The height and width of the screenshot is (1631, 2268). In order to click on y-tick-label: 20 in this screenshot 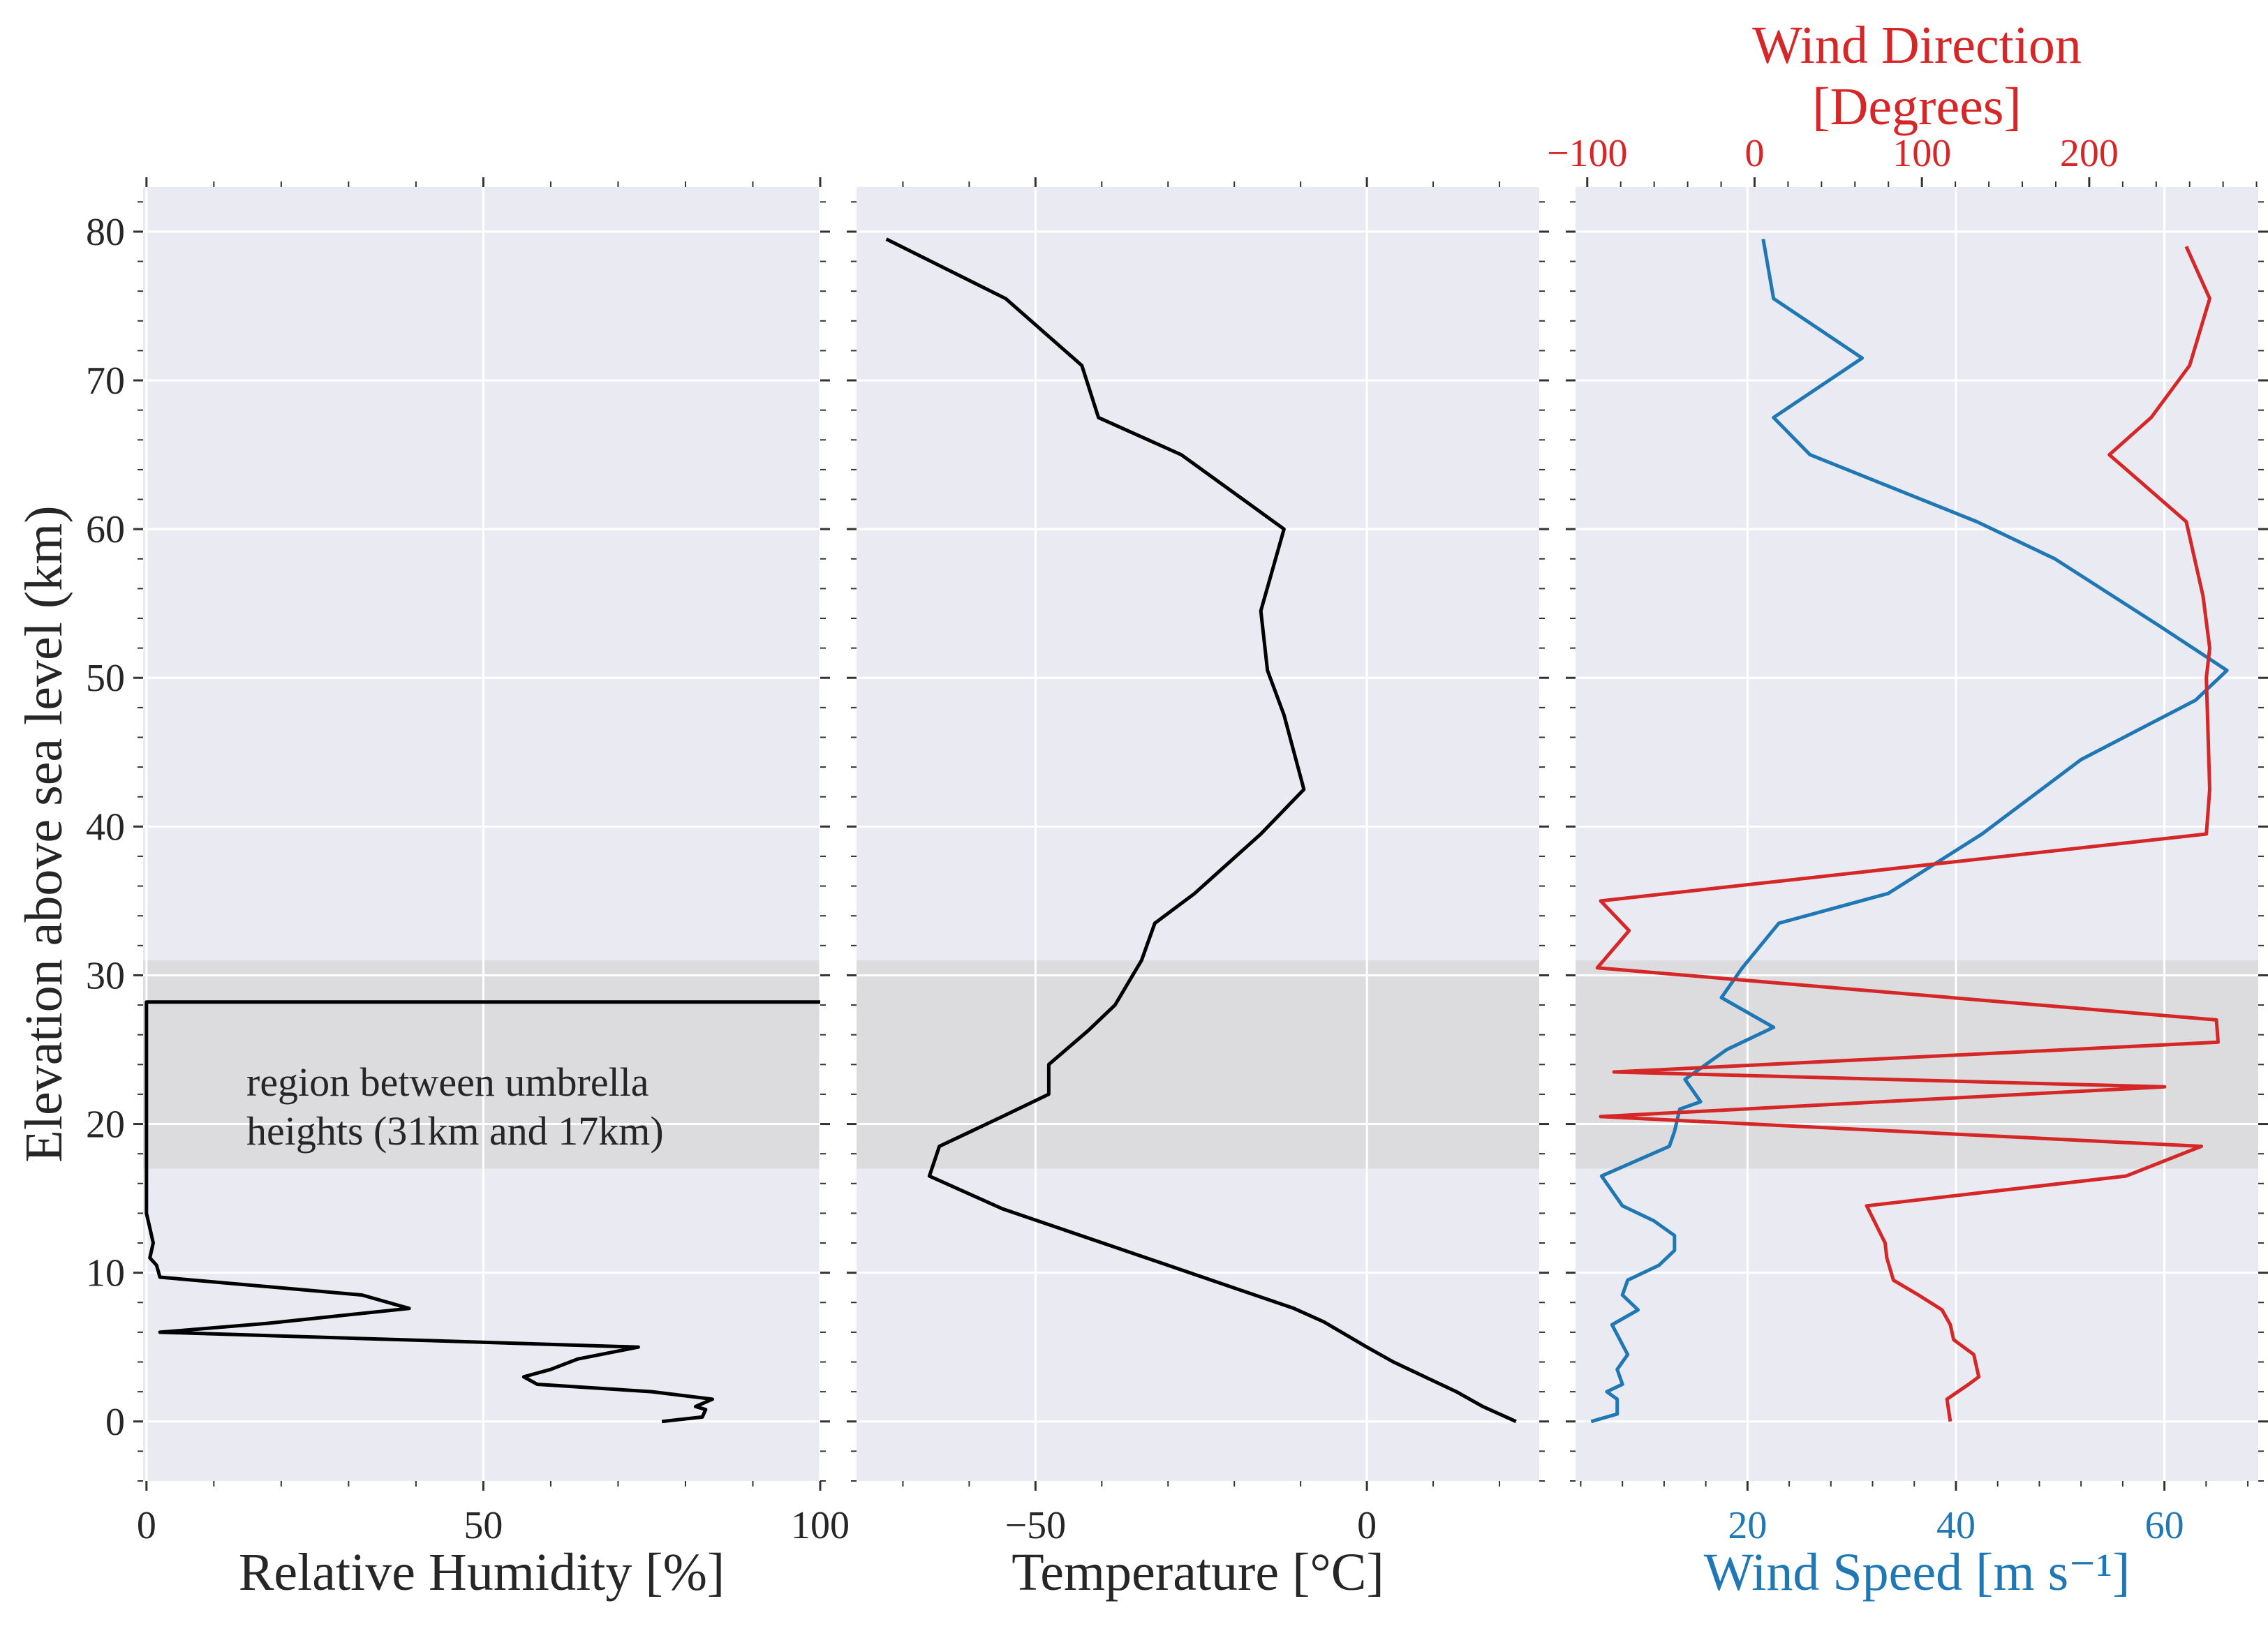, I will do `click(105, 1125)`.